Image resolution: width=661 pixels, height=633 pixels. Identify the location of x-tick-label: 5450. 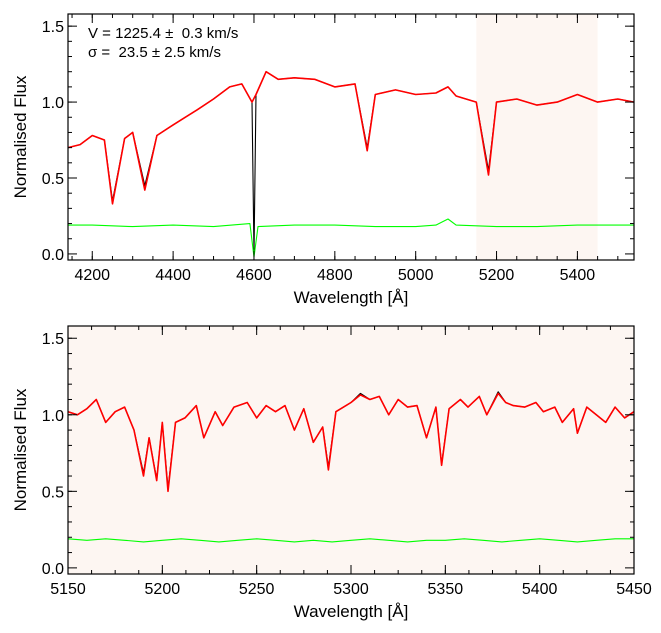
(634, 589).